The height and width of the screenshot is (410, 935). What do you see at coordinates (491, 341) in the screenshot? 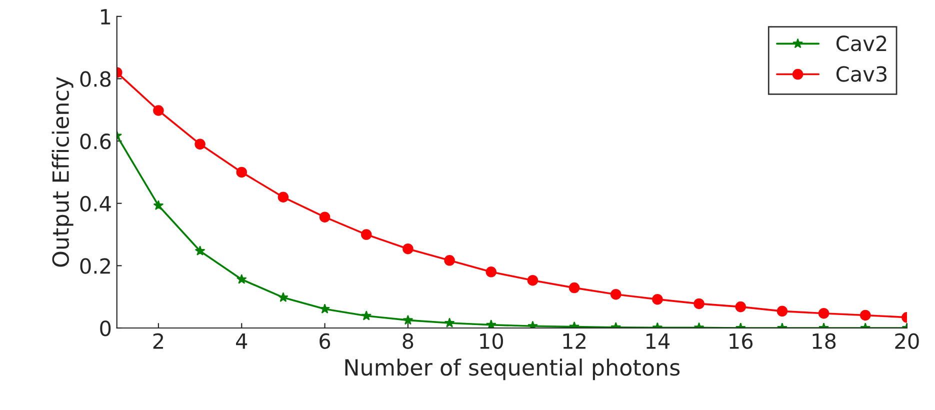
I see `x-tick-label: 10` at bounding box center [491, 341].